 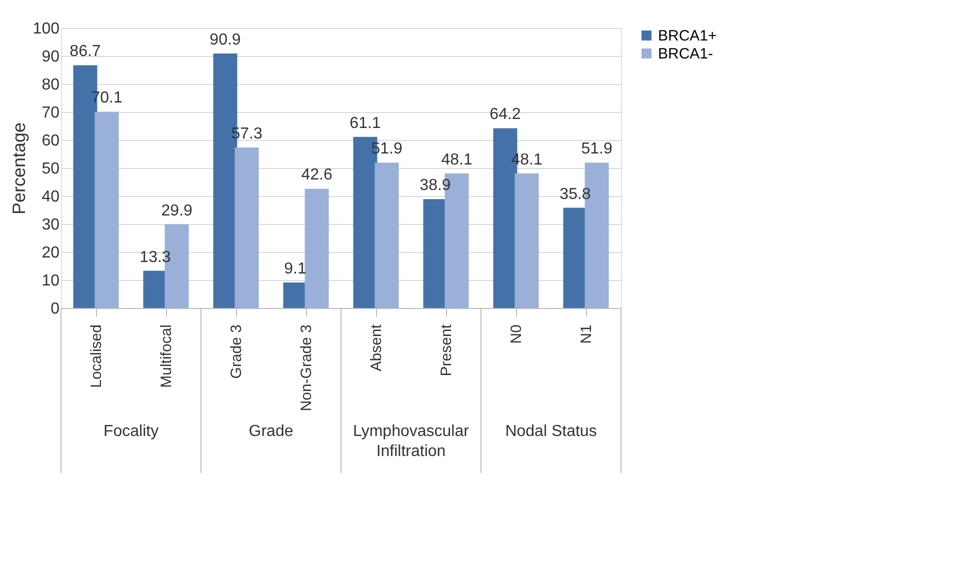 I want to click on y-tick-label: 80, so click(x=51, y=85).